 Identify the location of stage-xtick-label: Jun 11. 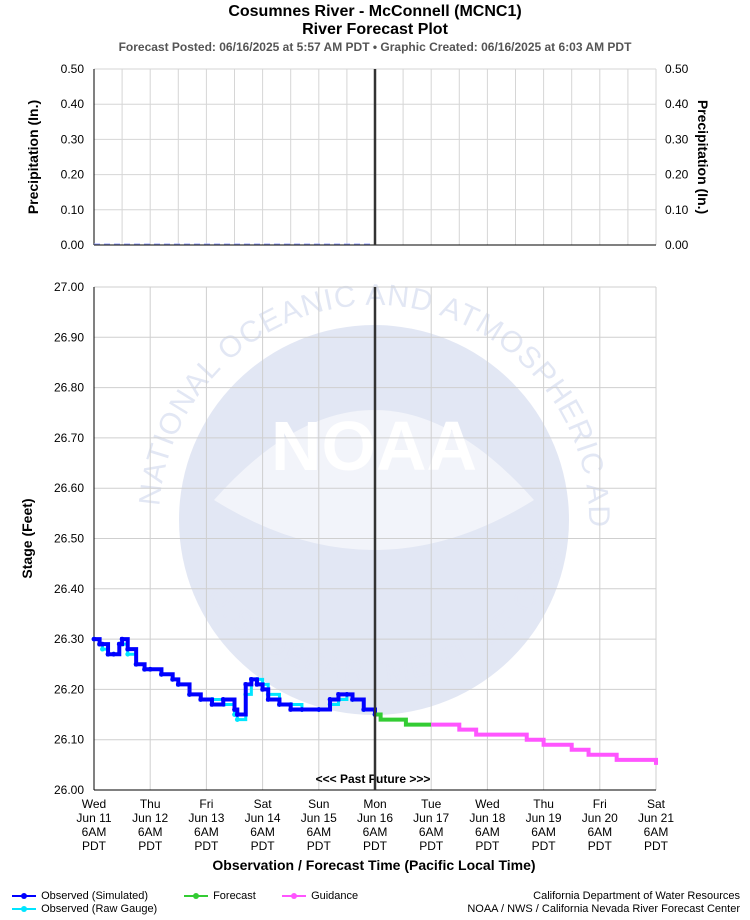
(93, 818).